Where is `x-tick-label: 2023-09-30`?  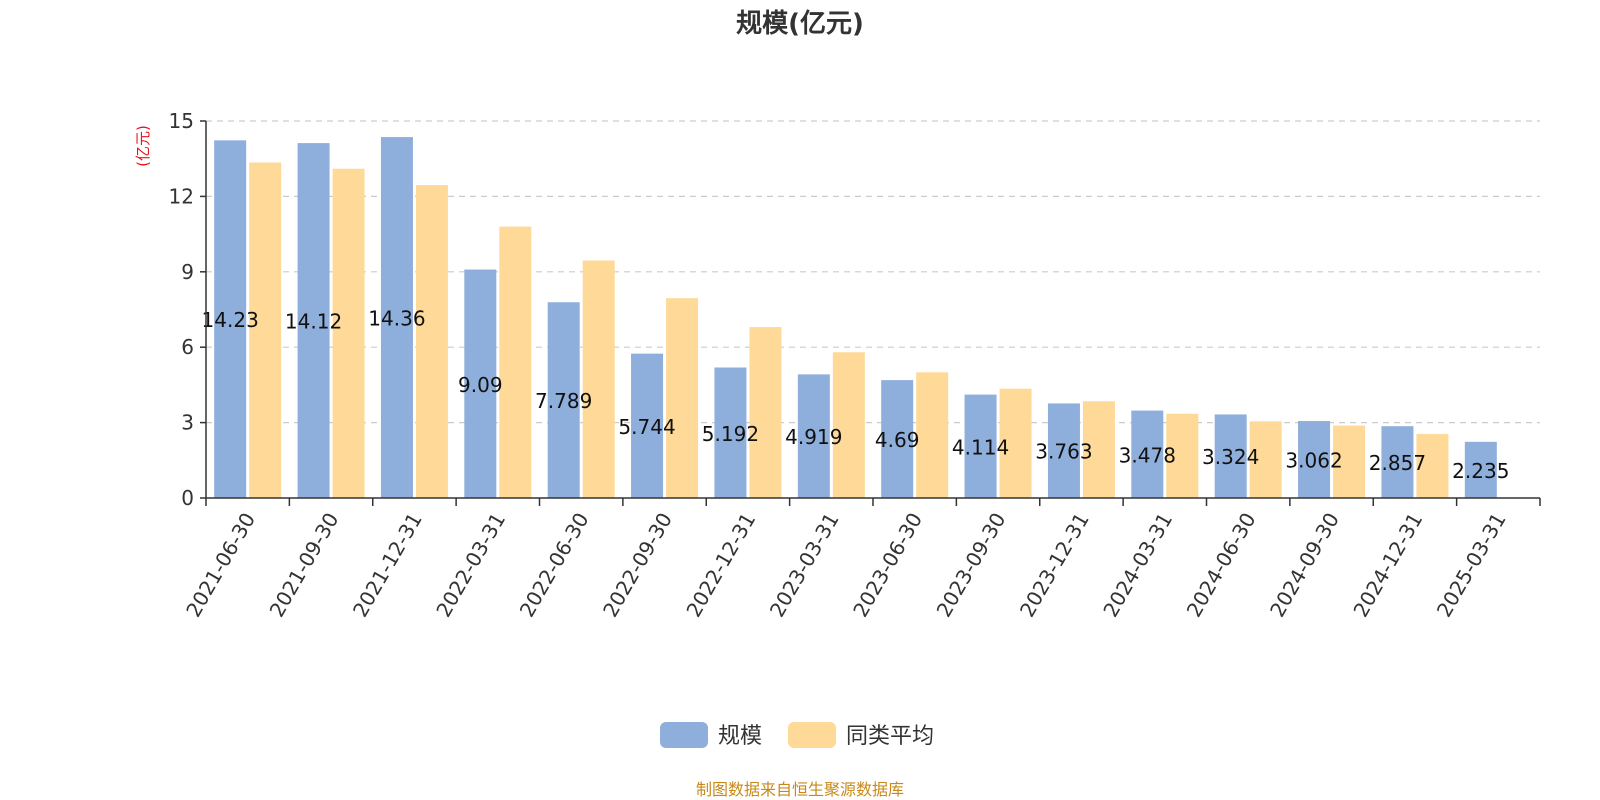 x-tick-label: 2023-09-30 is located at coordinates (970, 565).